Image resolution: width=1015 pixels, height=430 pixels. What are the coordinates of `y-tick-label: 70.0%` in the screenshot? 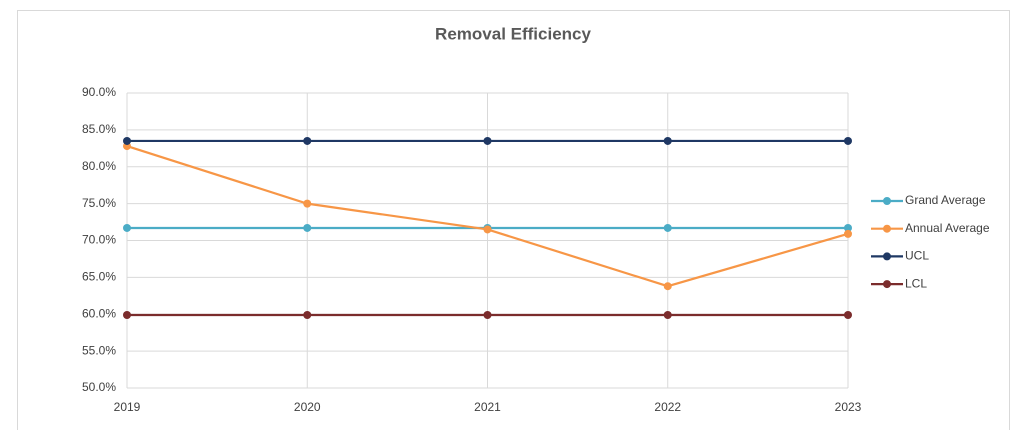 It's located at (99, 240).